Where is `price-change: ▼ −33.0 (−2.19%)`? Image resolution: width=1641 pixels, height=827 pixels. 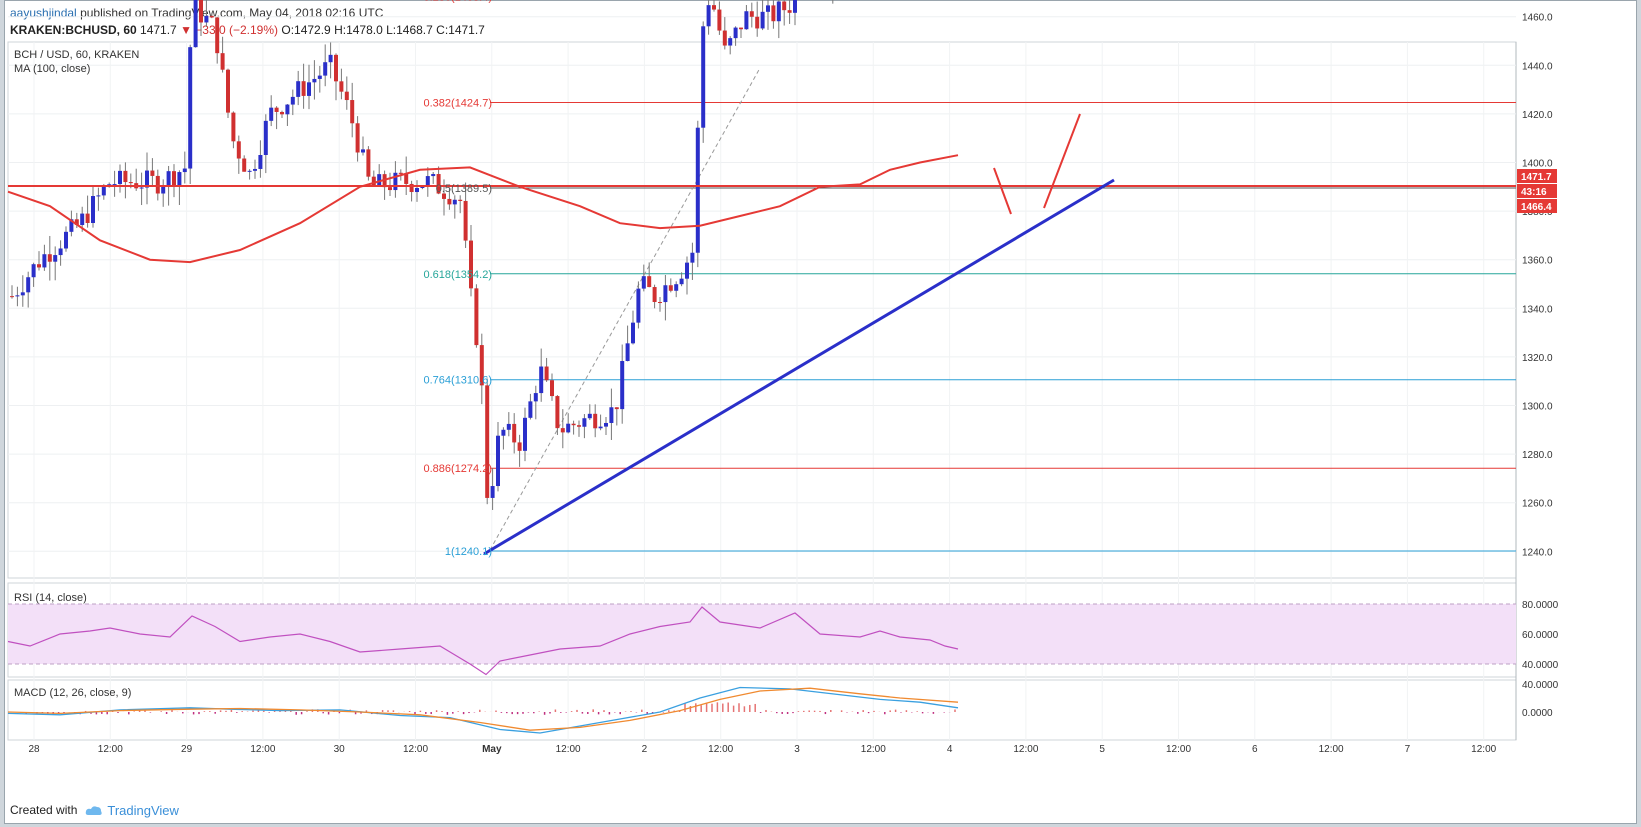
price-change: ▼ −33.0 (−2.19%) is located at coordinates (229, 30).